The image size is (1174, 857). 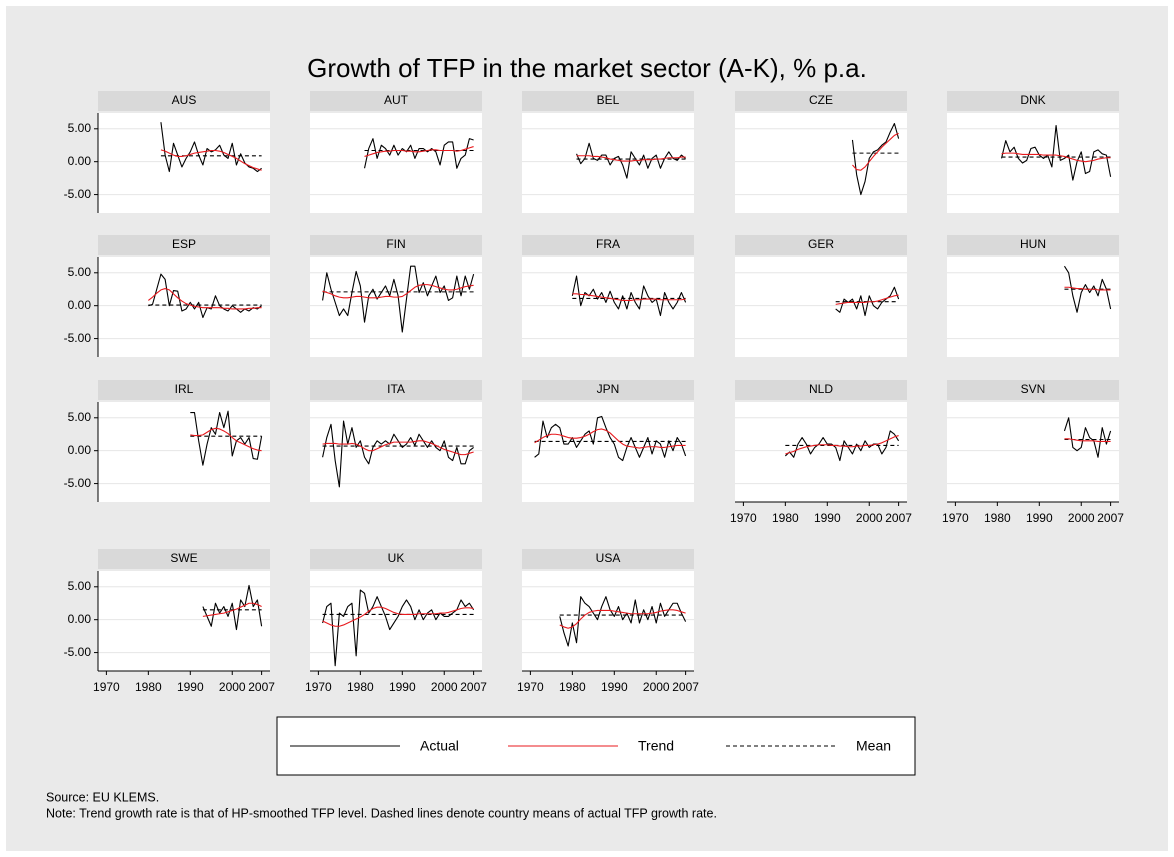 What do you see at coordinates (396, 100) in the screenshot?
I see `panel-title: AUT` at bounding box center [396, 100].